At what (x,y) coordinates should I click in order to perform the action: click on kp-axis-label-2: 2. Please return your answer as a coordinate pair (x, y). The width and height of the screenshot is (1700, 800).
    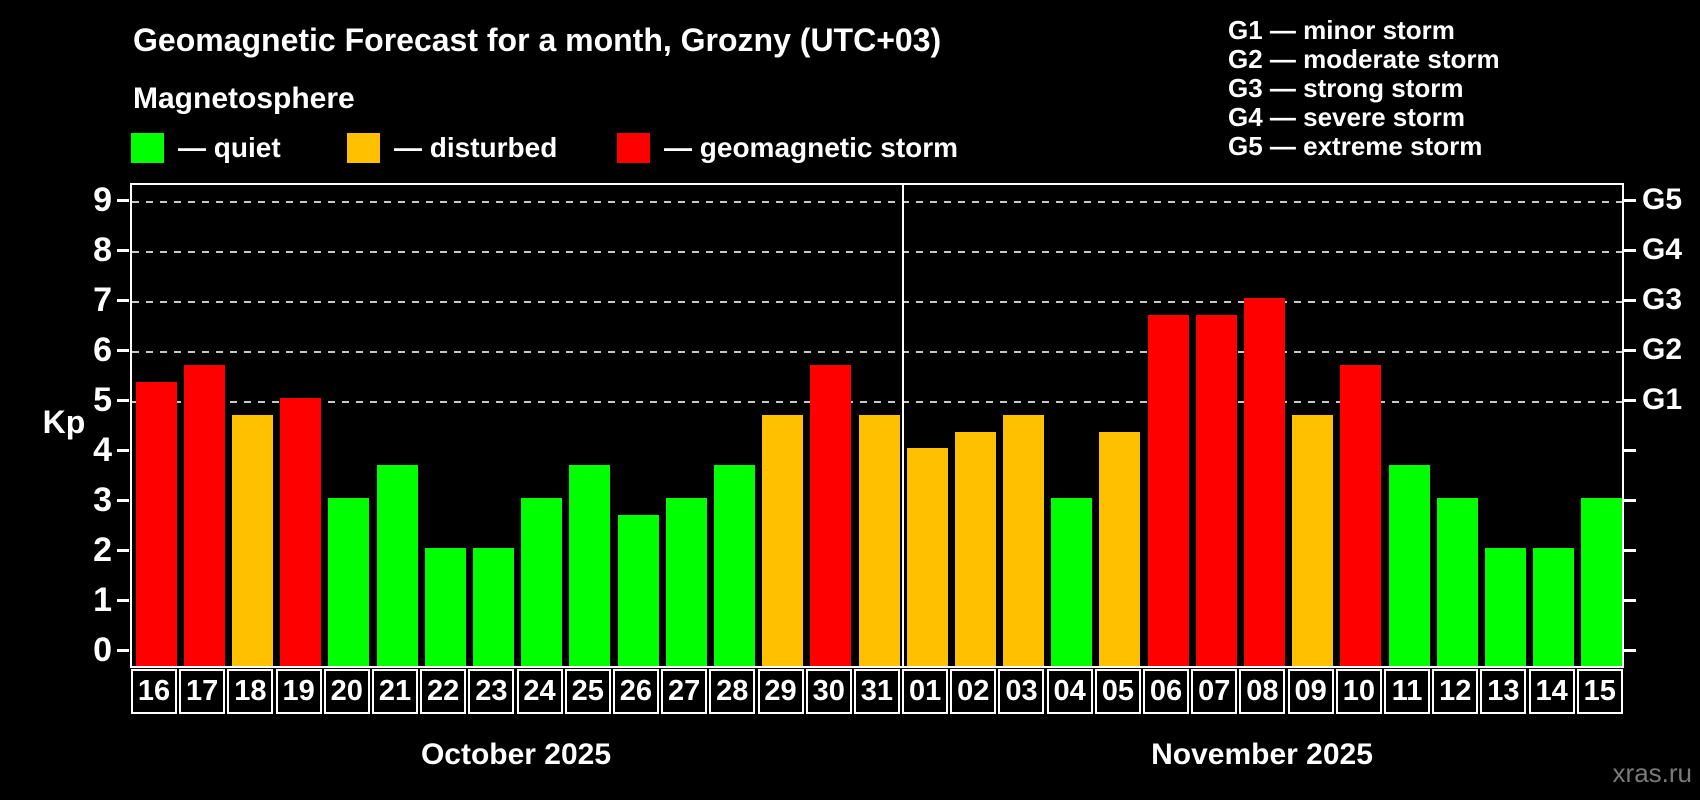
    Looking at the image, I should click on (102, 550).